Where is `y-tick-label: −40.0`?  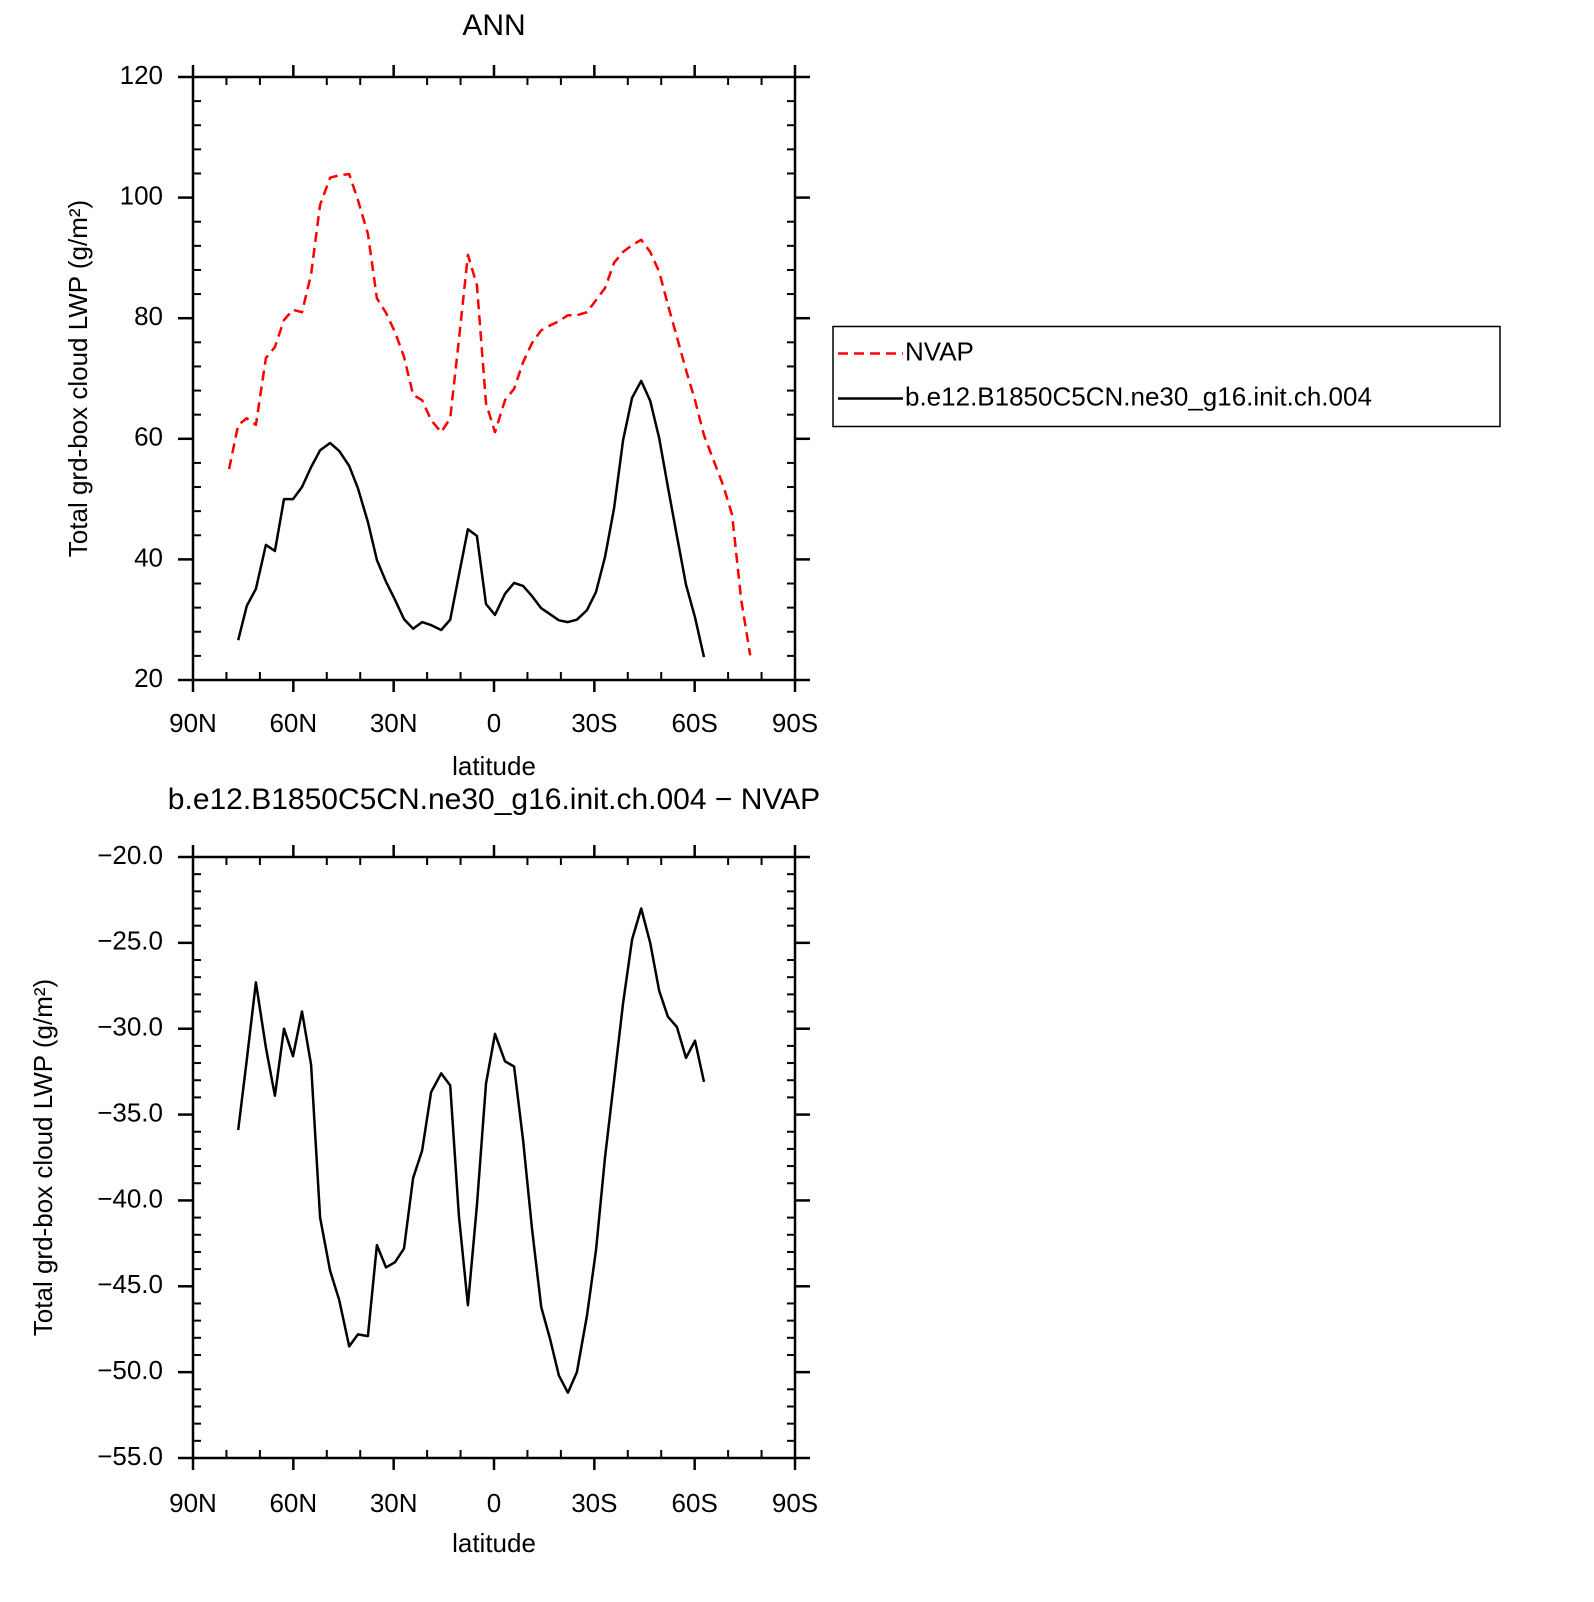 y-tick-label: −40.0 is located at coordinates (130, 1198).